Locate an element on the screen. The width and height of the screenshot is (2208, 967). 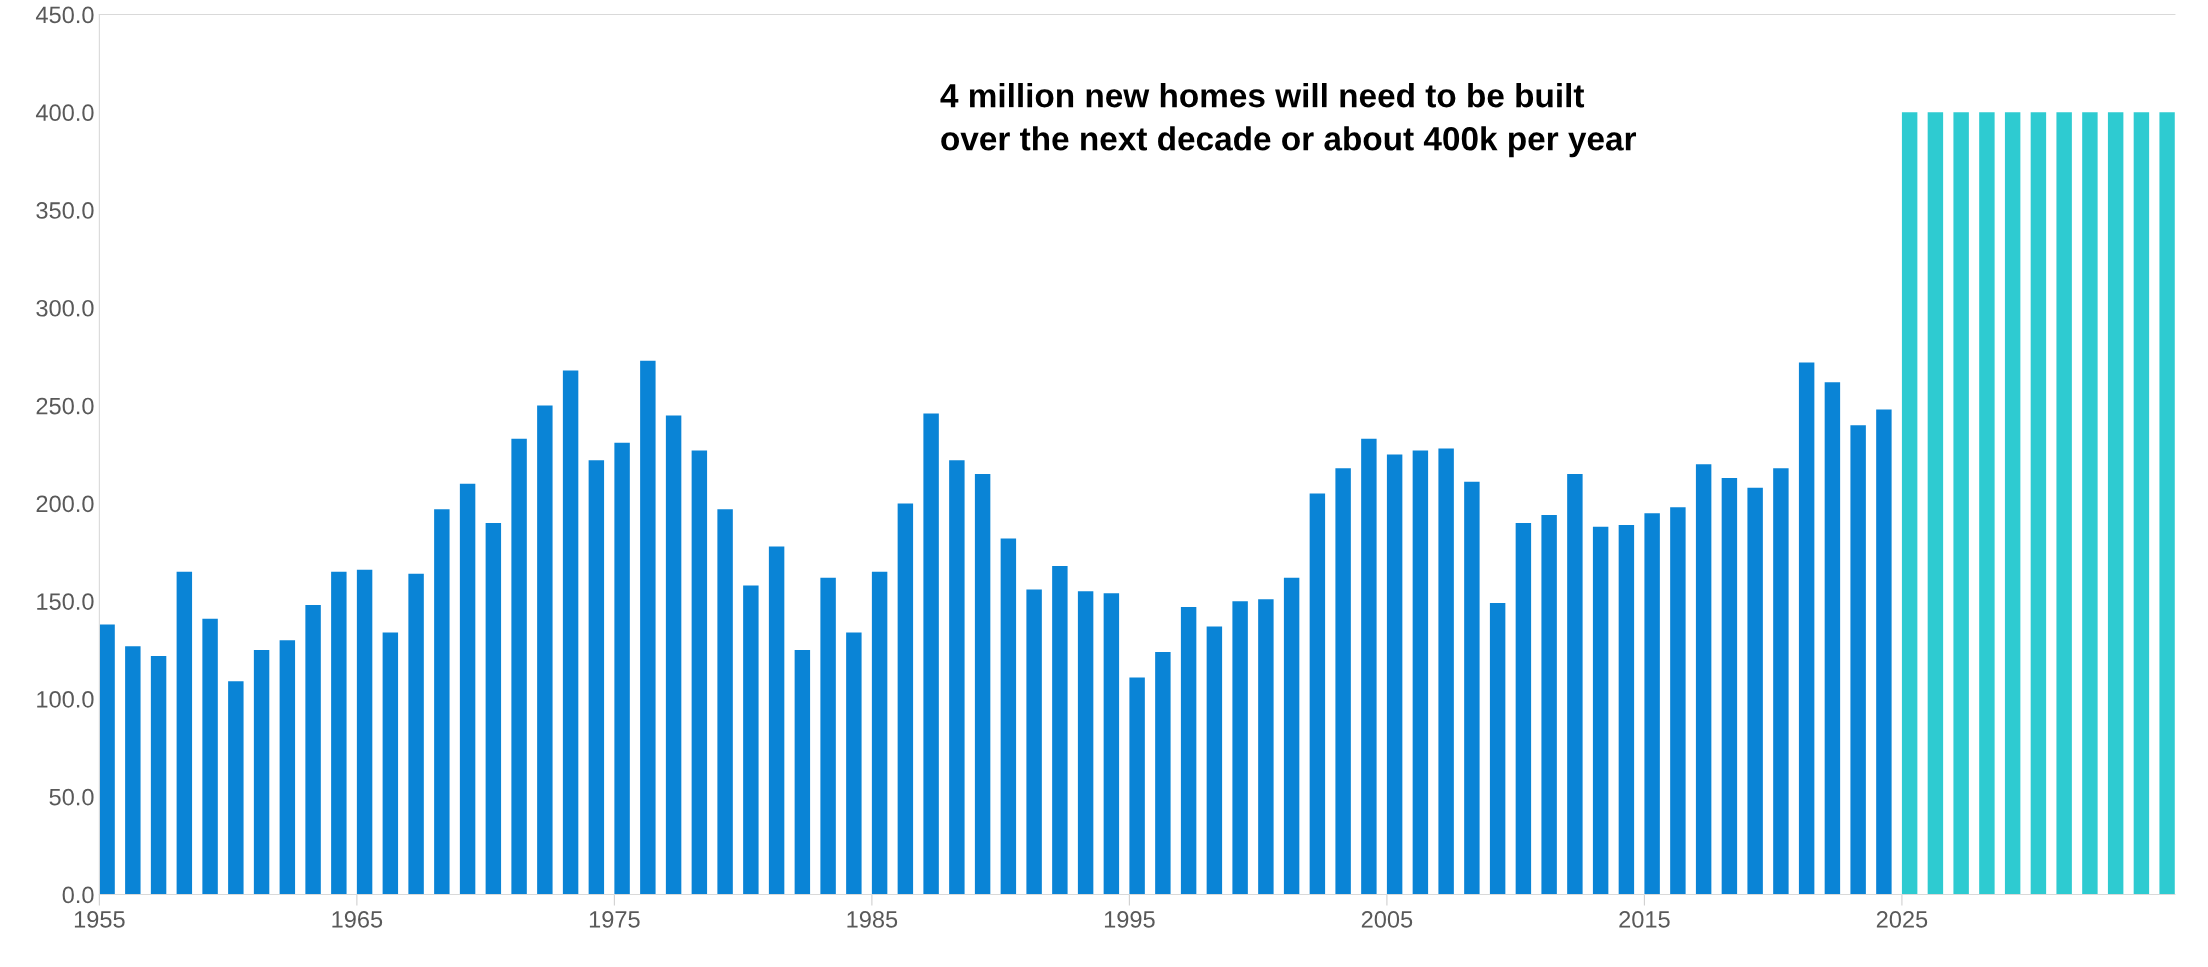
x-tick-label: 1985 is located at coordinates (872, 919).